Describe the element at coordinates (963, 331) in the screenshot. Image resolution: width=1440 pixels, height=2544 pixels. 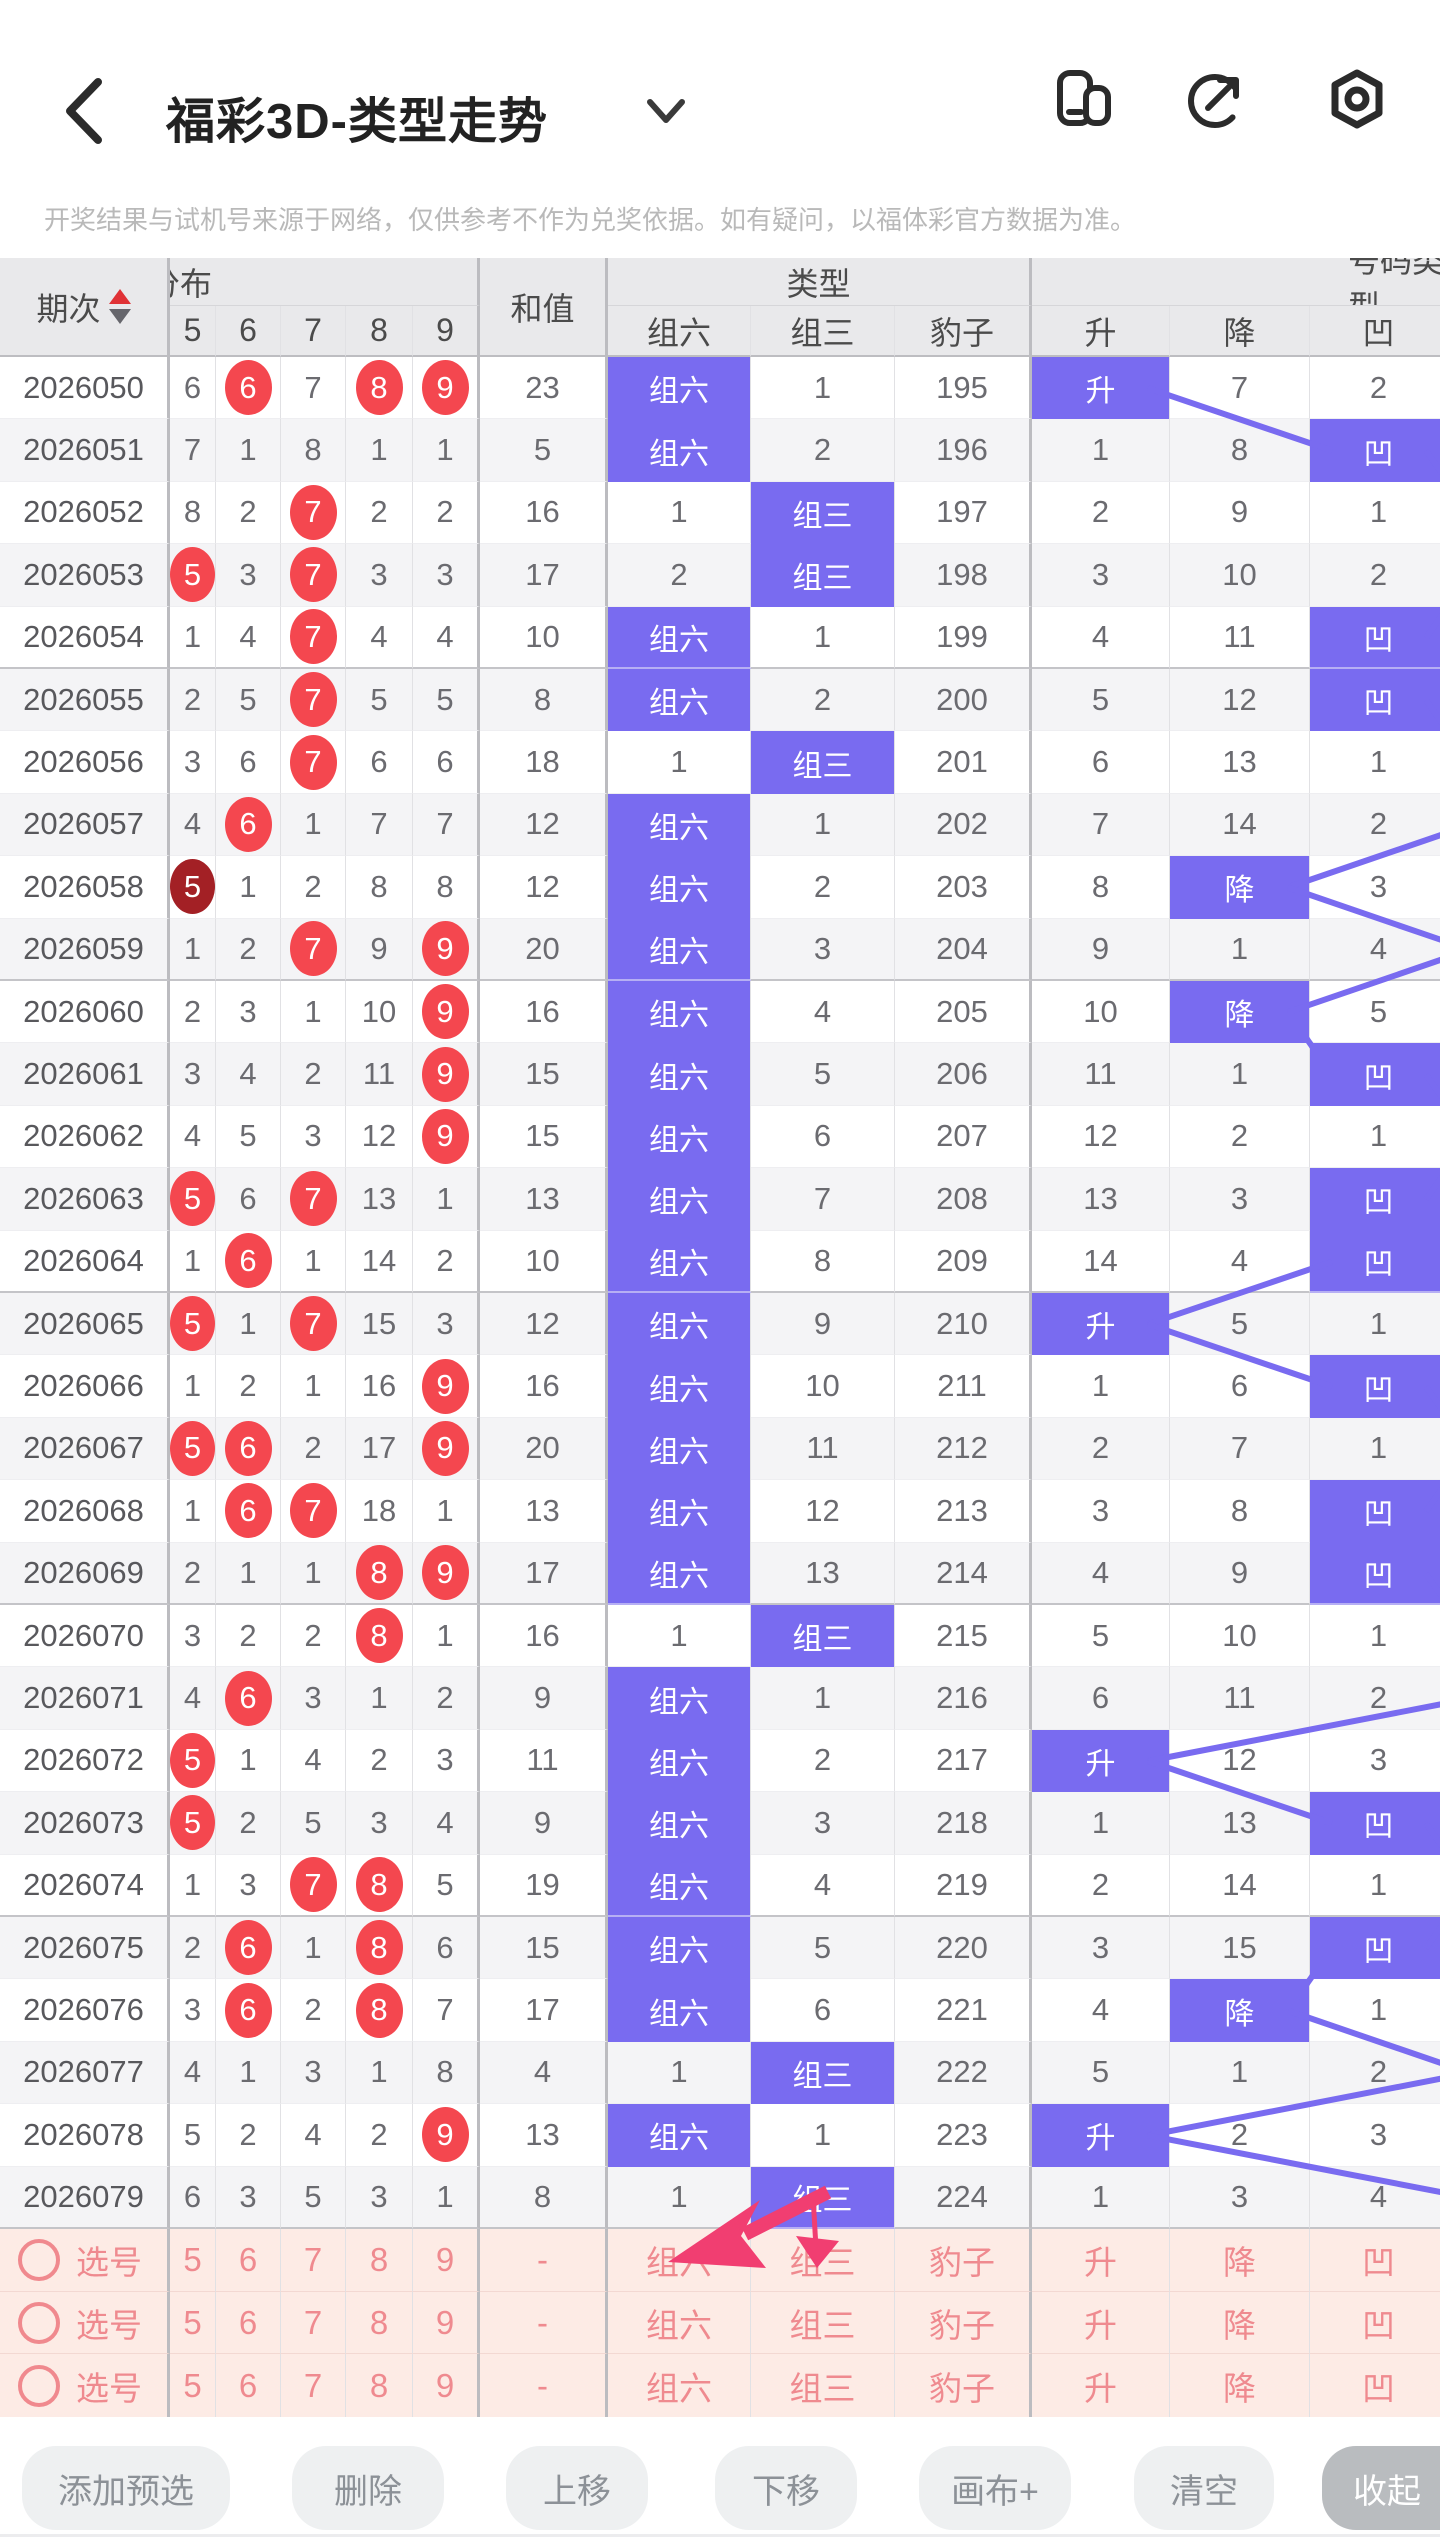
I see `column-header-type-2: 豹子` at that location.